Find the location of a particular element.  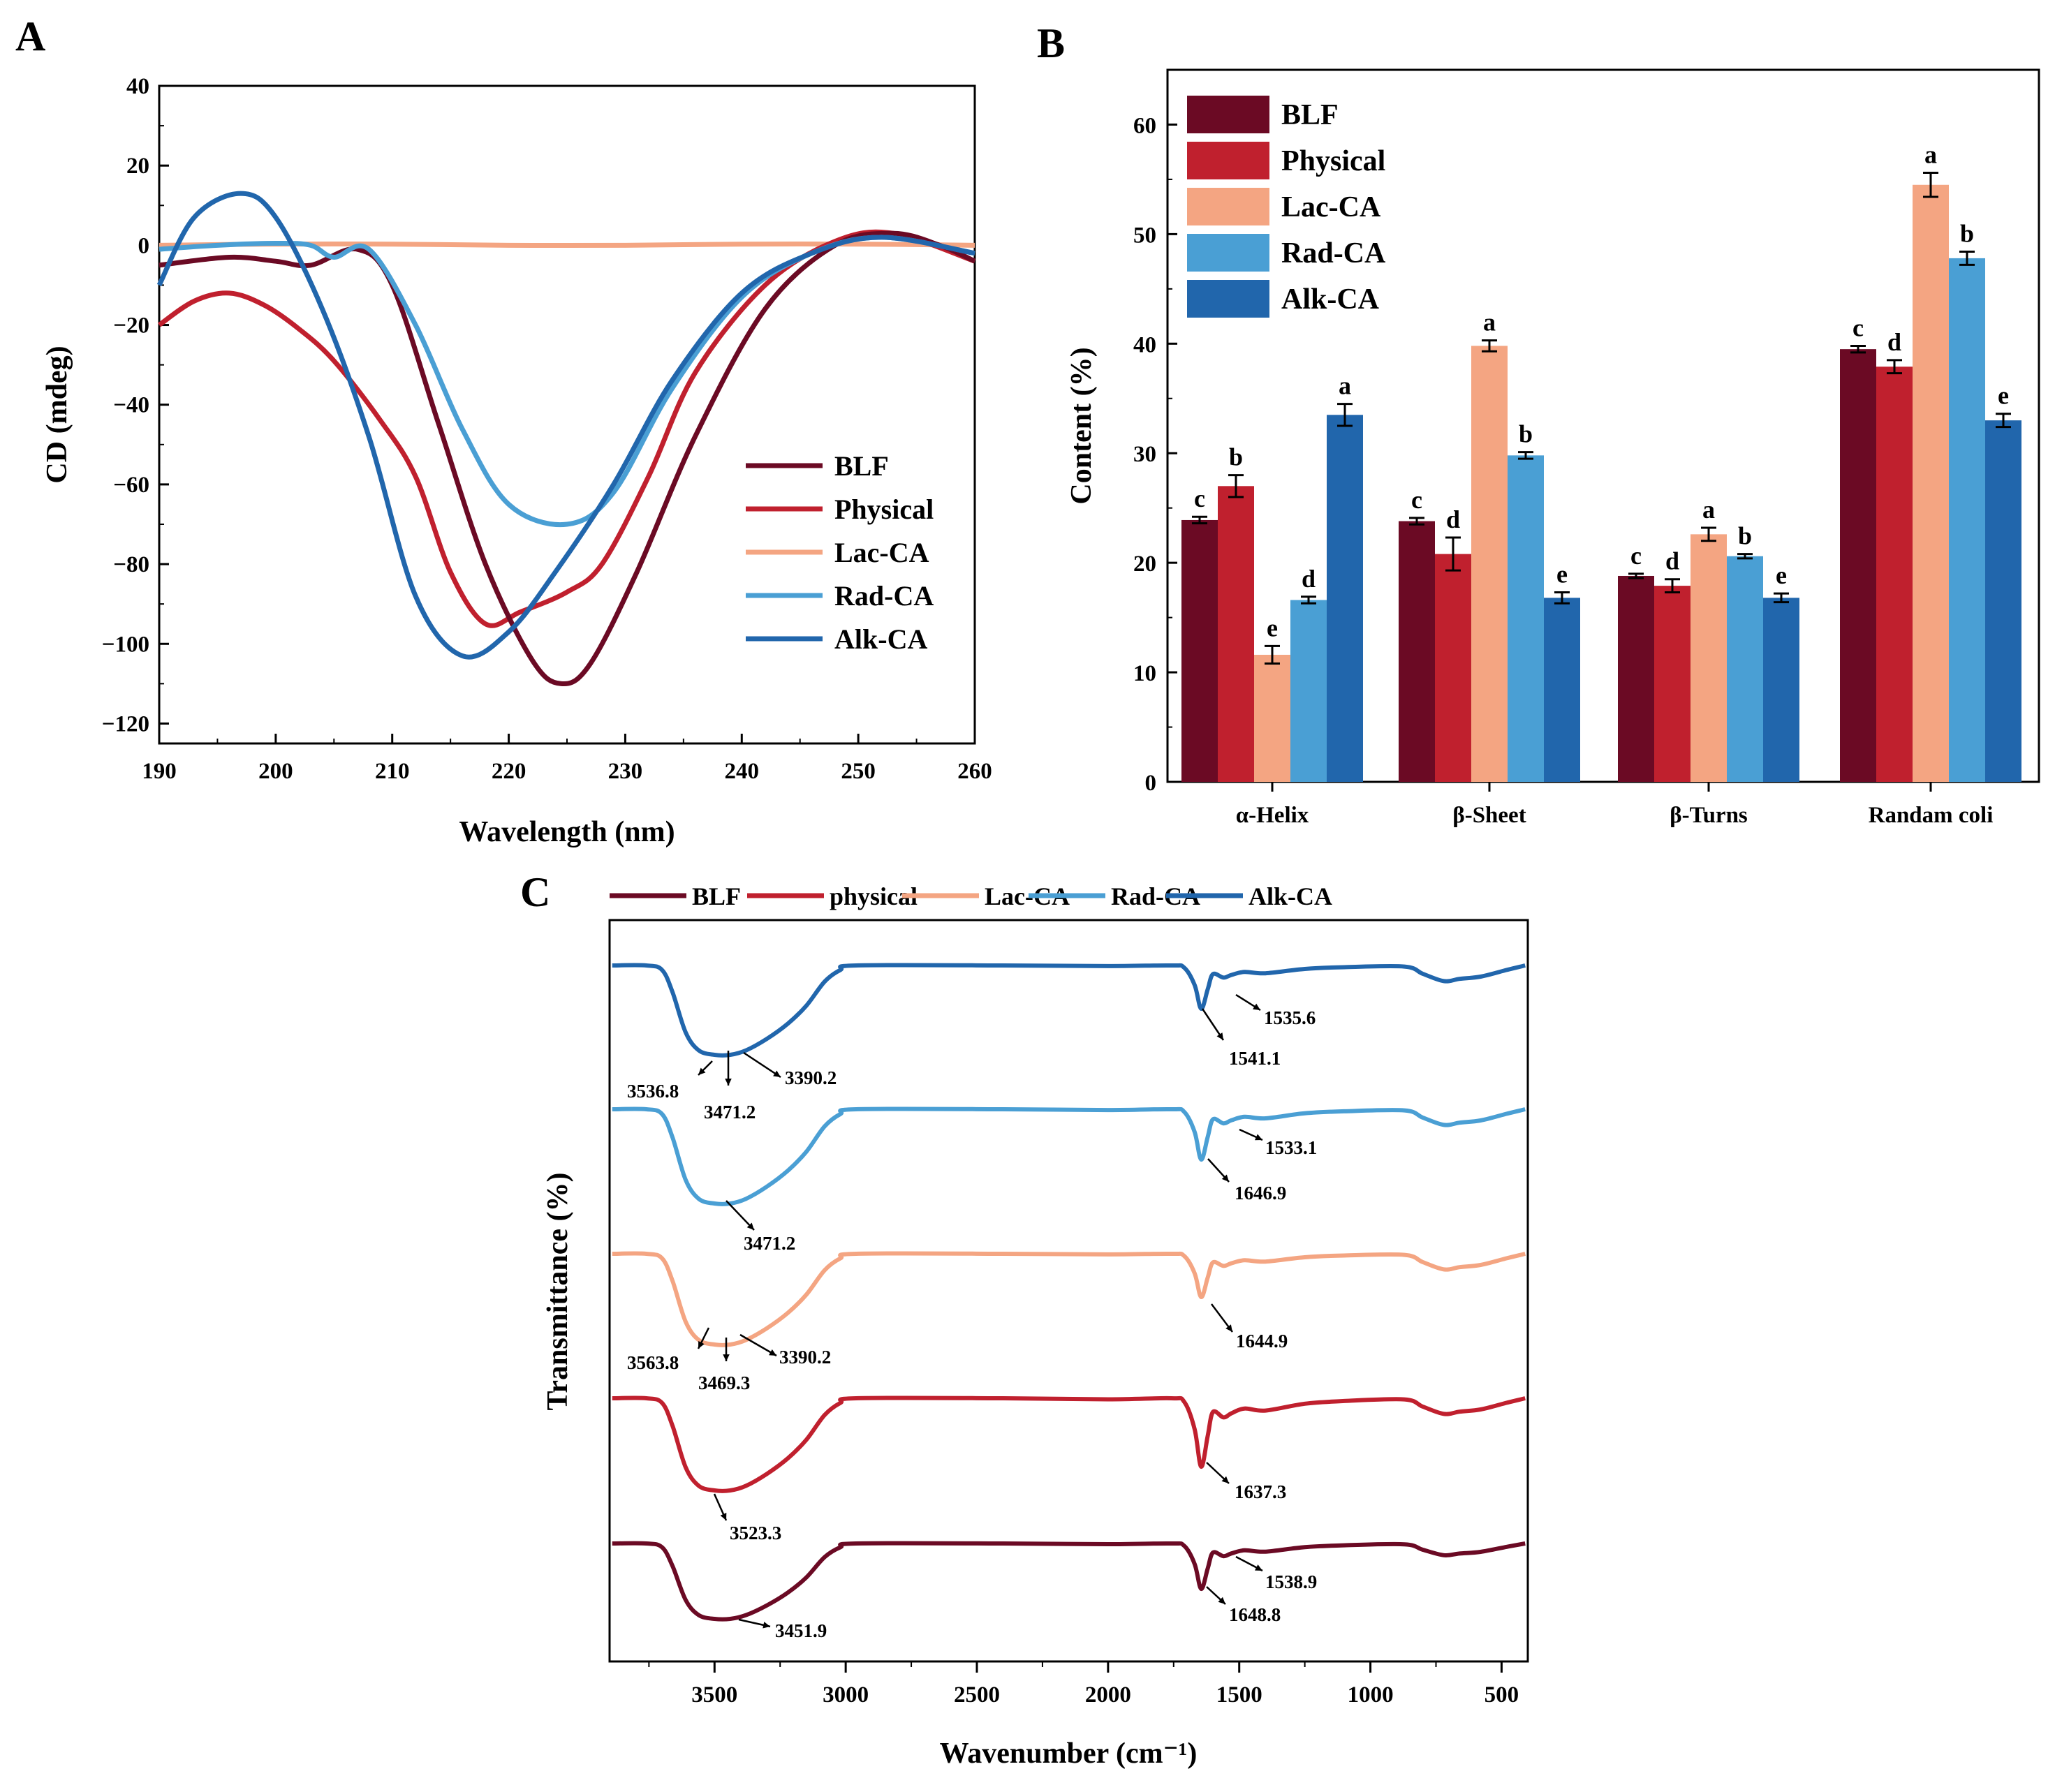

c-x-tick-label: 500 is located at coordinates (1502, 1695).